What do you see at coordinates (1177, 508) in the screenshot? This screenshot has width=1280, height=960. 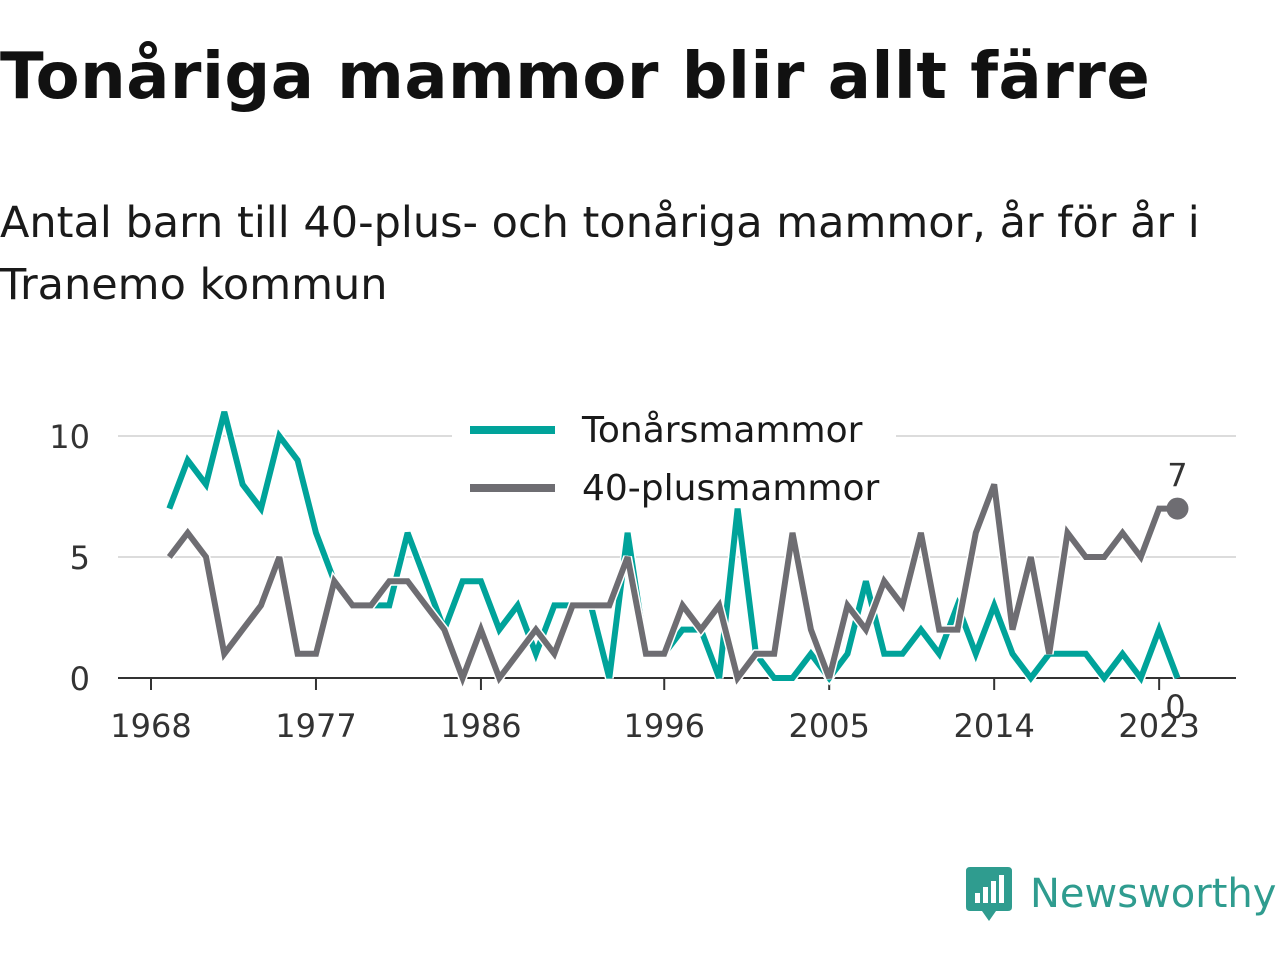 I see `end-marker` at bounding box center [1177, 508].